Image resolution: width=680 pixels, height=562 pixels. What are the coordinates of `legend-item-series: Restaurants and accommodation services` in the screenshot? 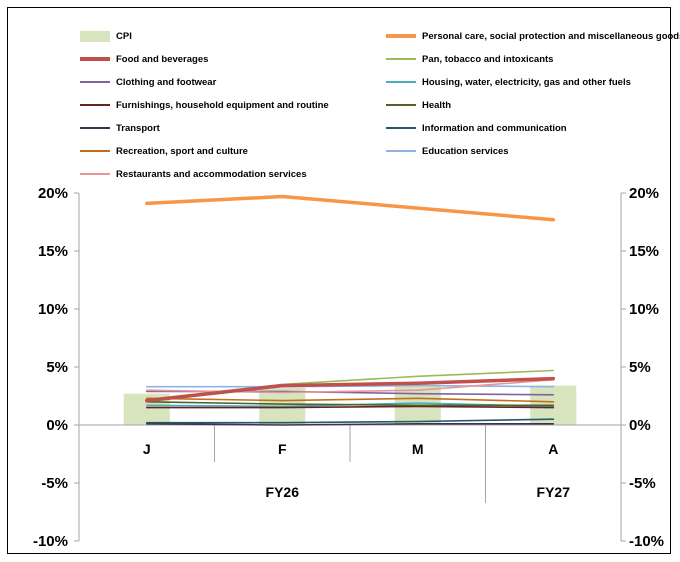 It's located at (193, 174).